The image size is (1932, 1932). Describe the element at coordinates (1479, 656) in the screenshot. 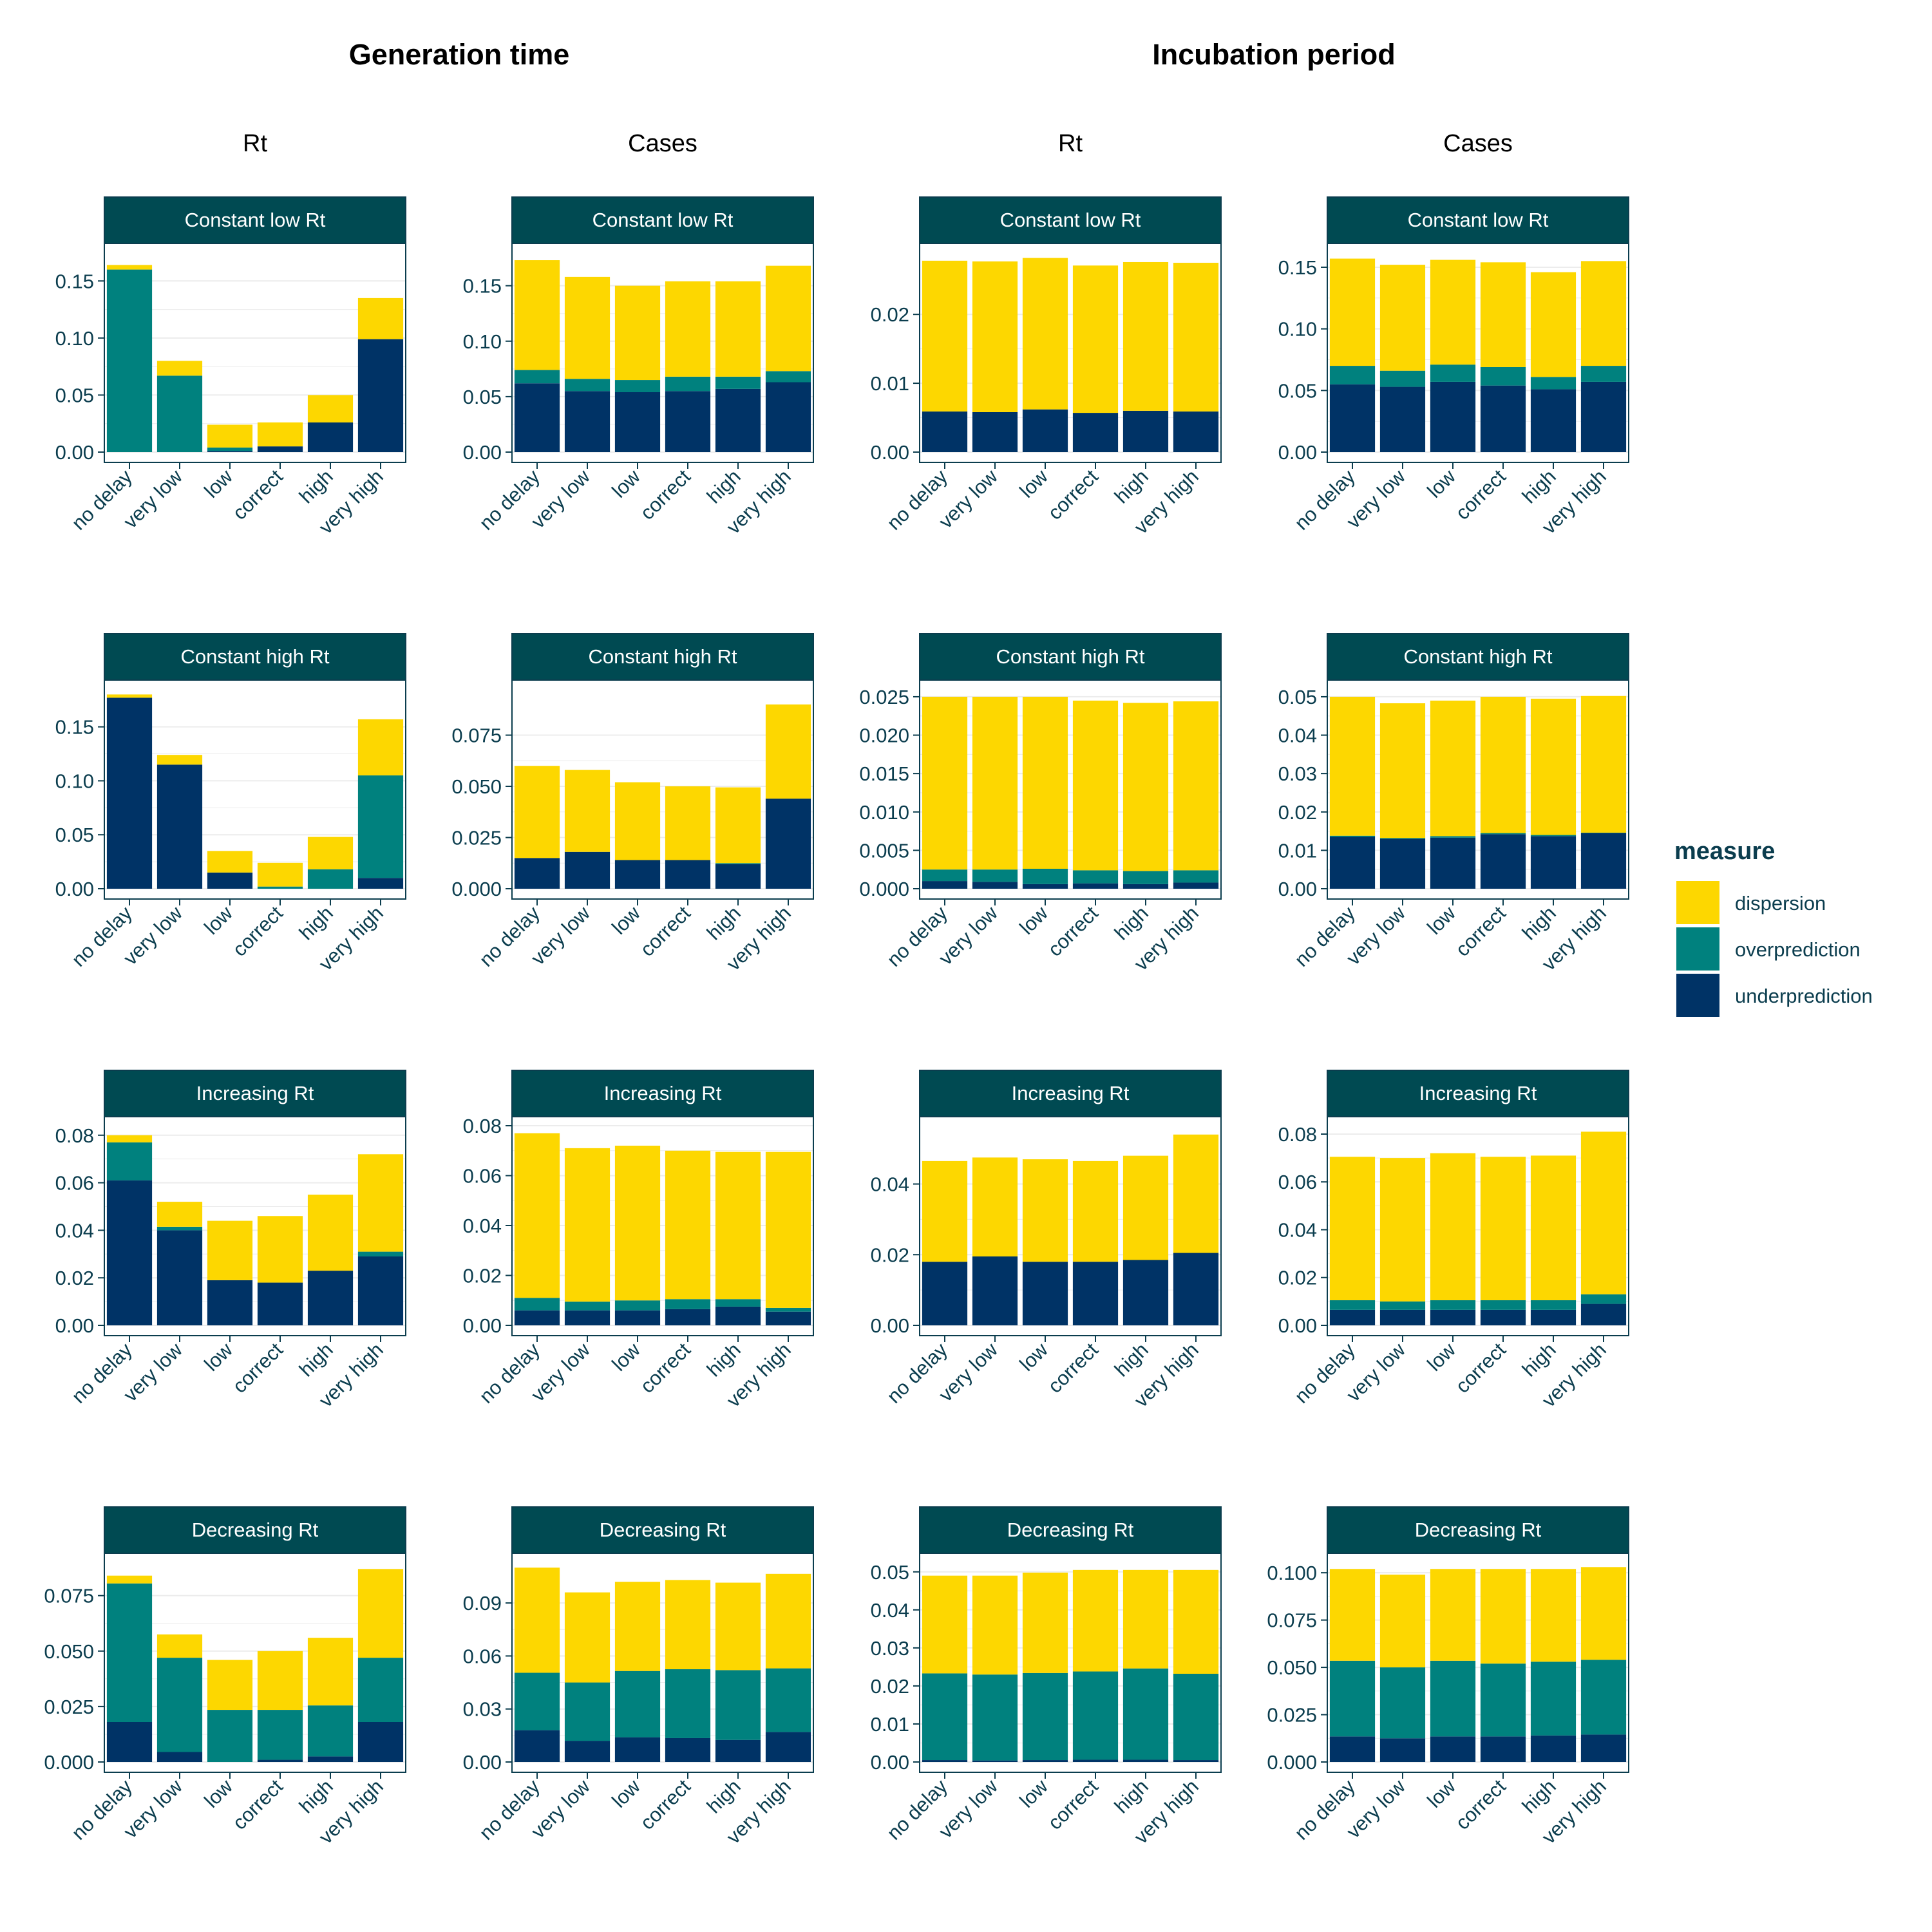

I see `strip-label: Constant high Rt` at that location.